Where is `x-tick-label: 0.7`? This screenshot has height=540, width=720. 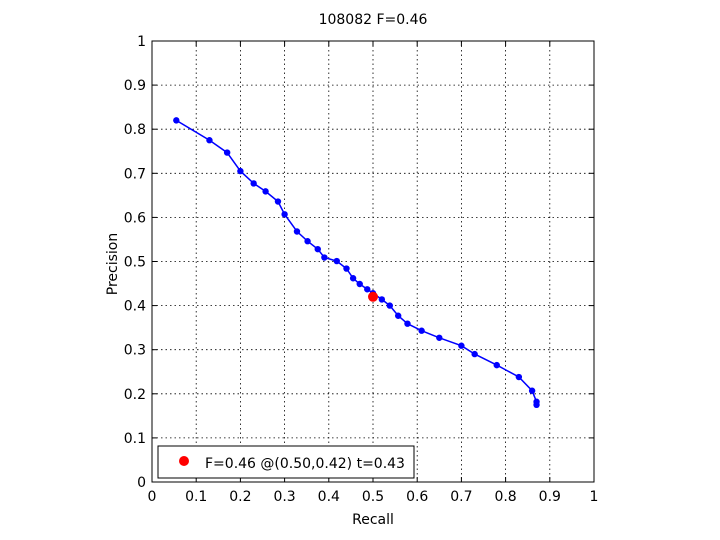
x-tick-label: 0.7 is located at coordinates (461, 497).